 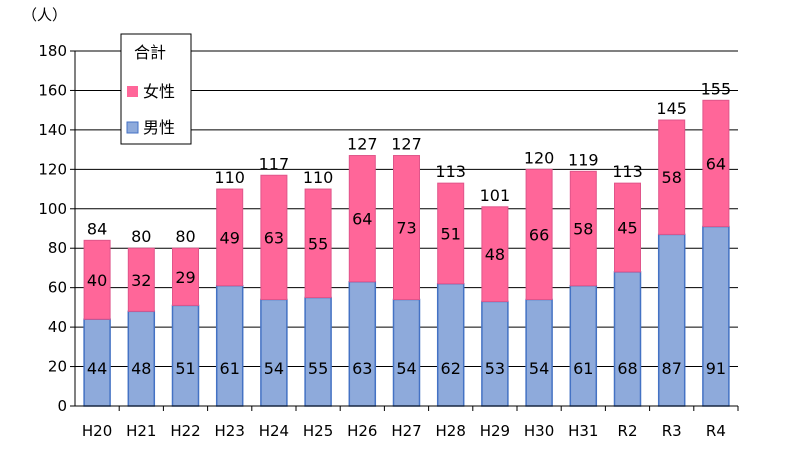 I want to click on data-label-female: 66, so click(x=539, y=234).